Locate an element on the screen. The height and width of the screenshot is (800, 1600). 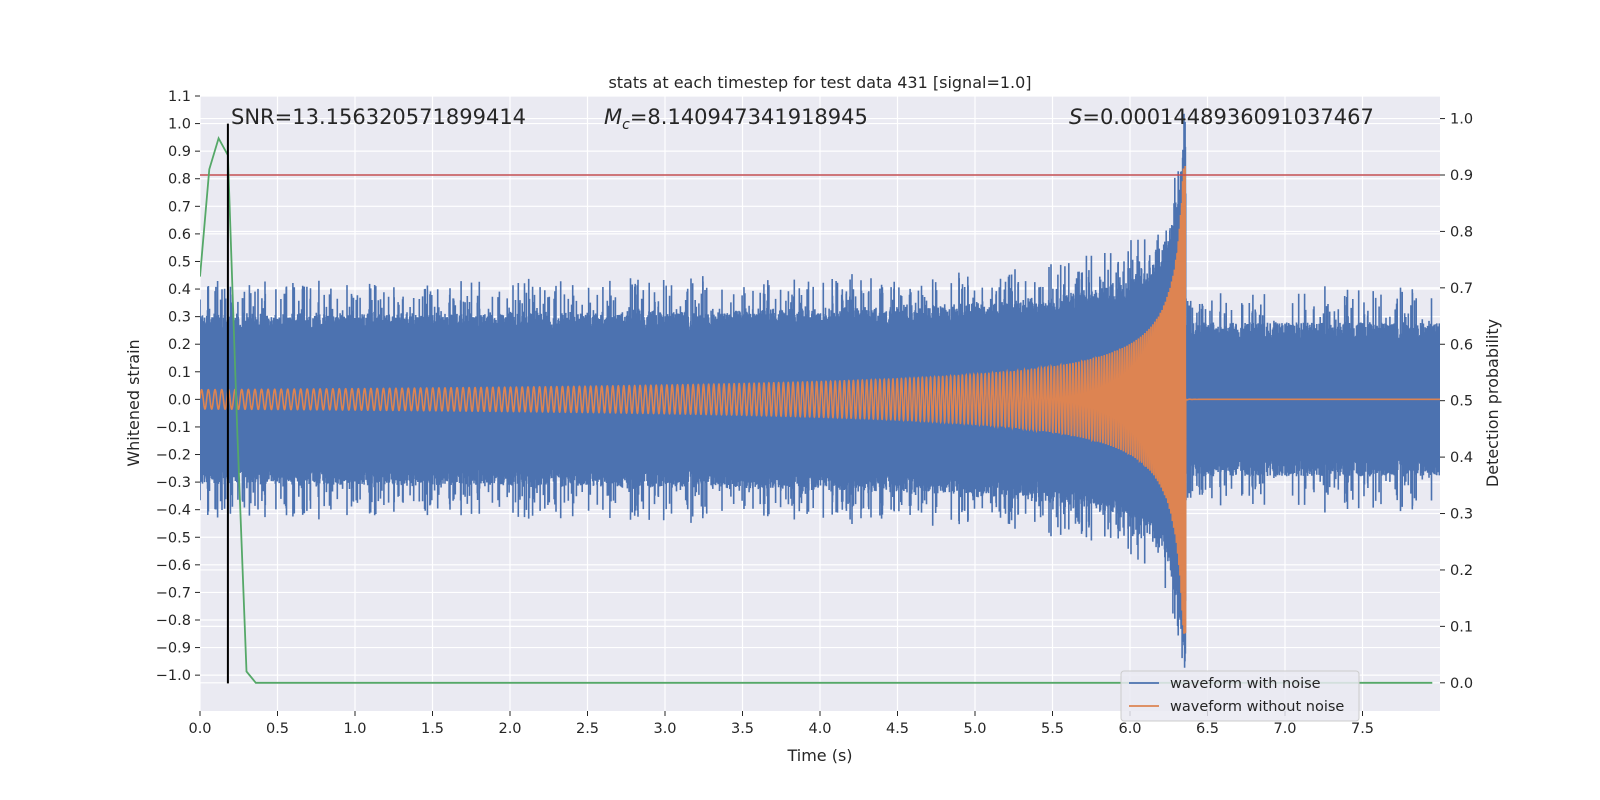
y-tick-label: −1.0 is located at coordinates (173, 676).